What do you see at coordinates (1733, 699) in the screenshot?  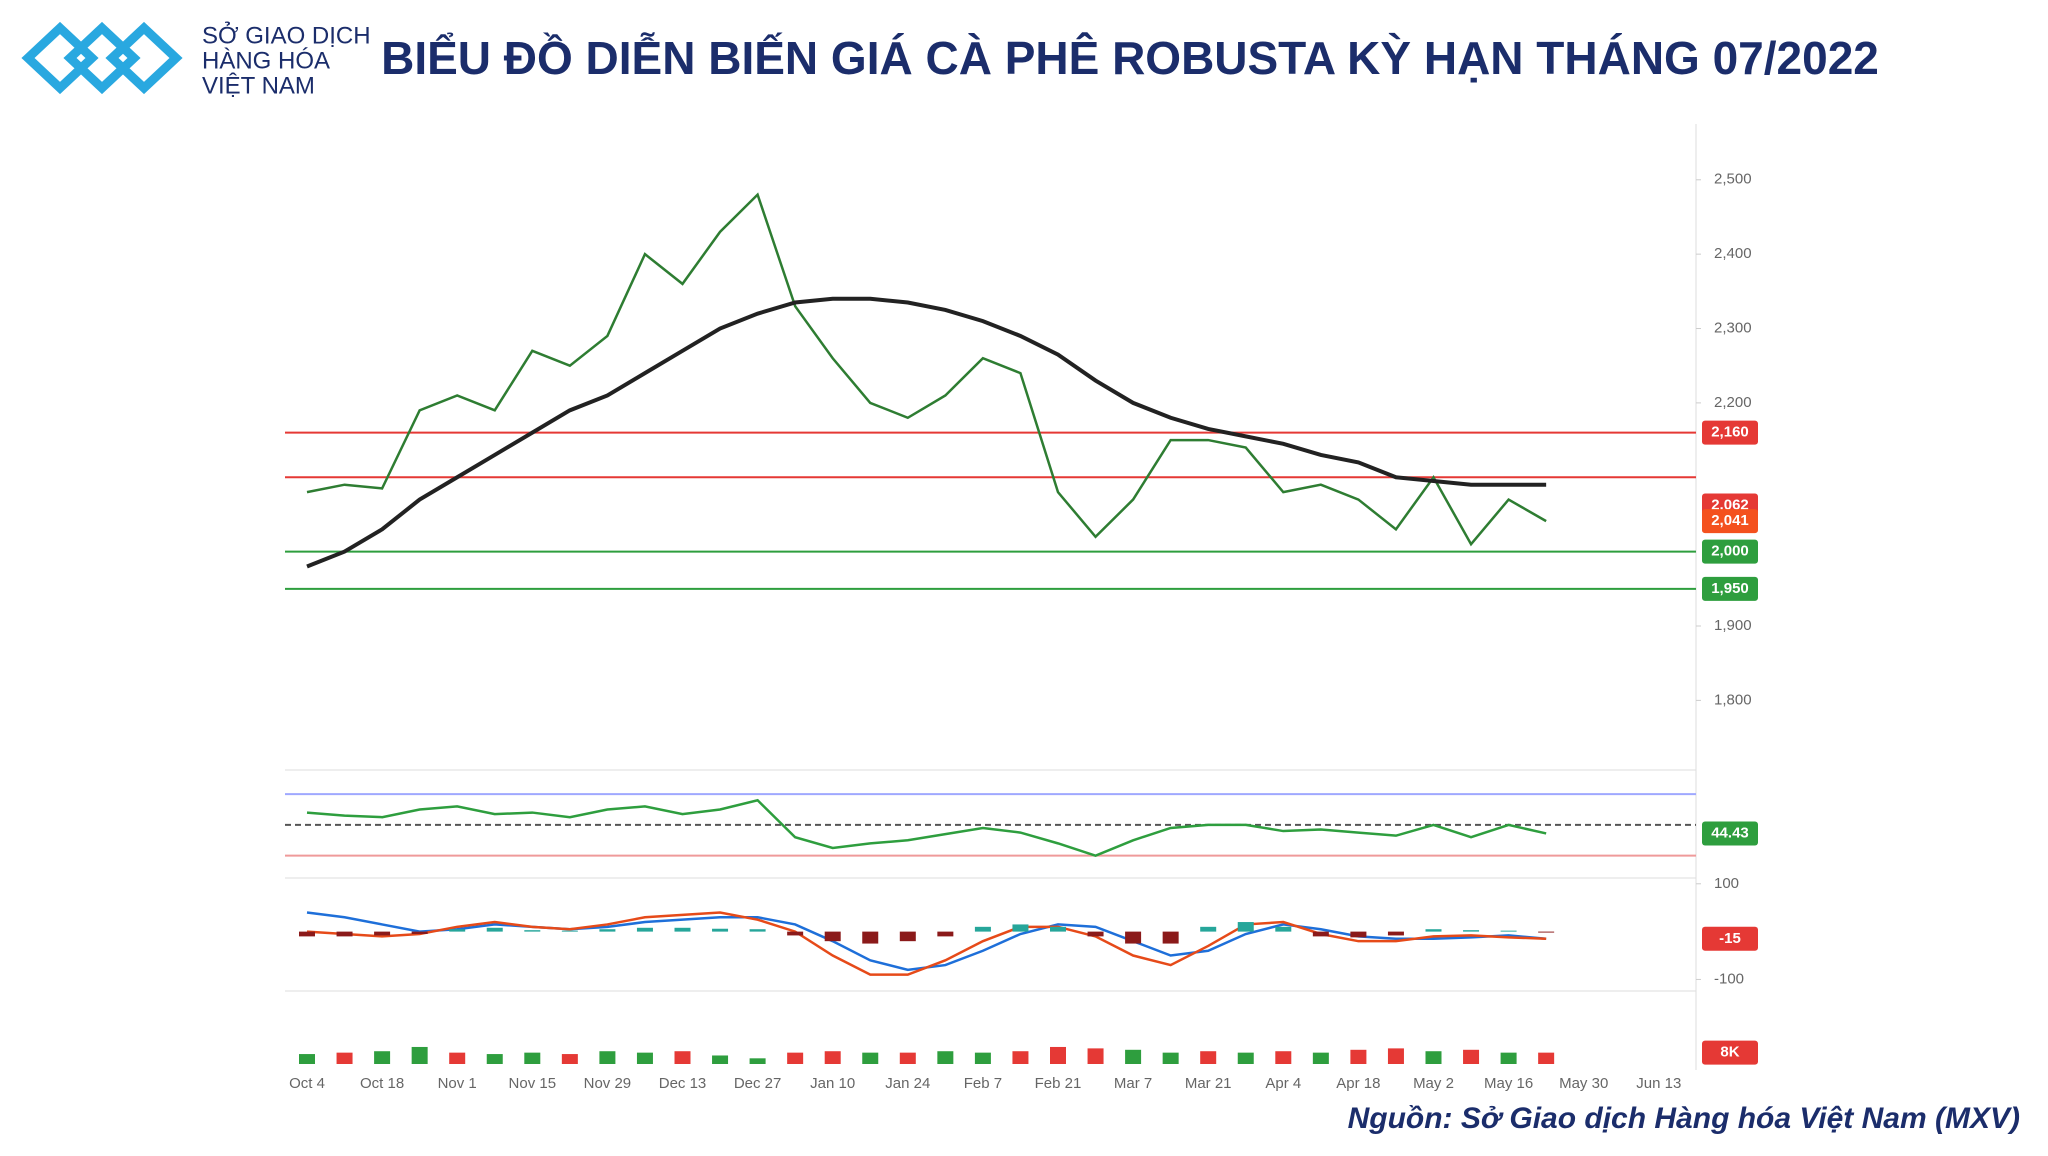 I see `y-tick-label: 1,800` at bounding box center [1733, 699].